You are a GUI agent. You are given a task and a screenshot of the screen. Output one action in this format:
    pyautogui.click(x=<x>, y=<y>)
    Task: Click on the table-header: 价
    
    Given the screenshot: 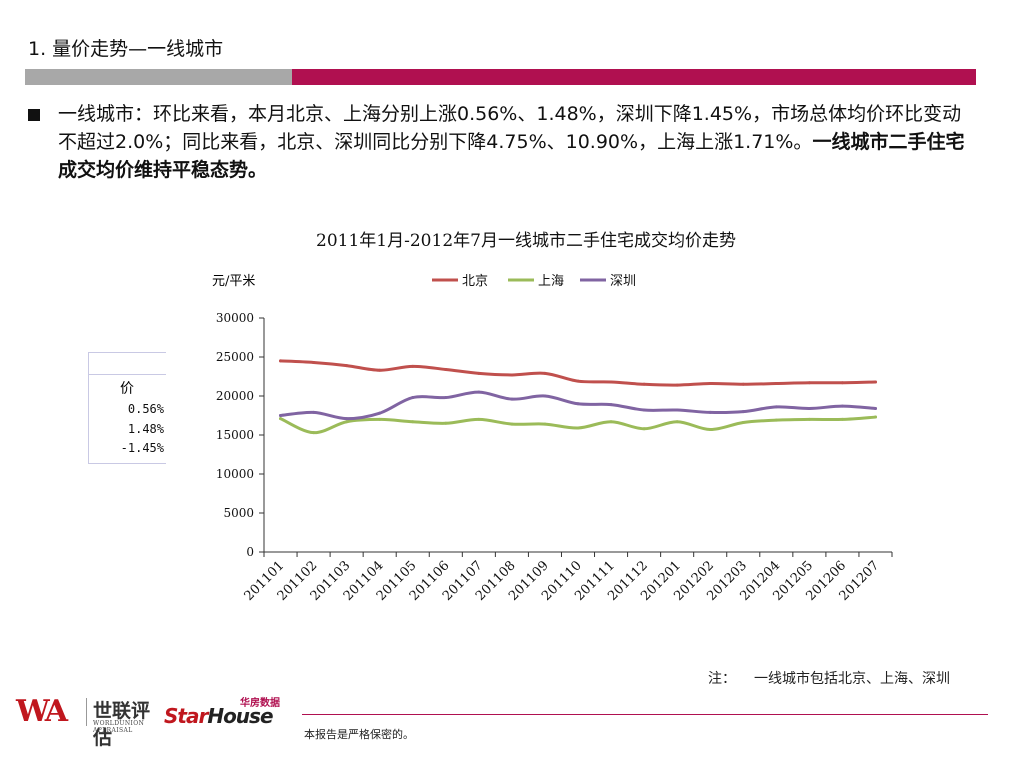 What is the action you would take?
    pyautogui.click(x=127, y=389)
    